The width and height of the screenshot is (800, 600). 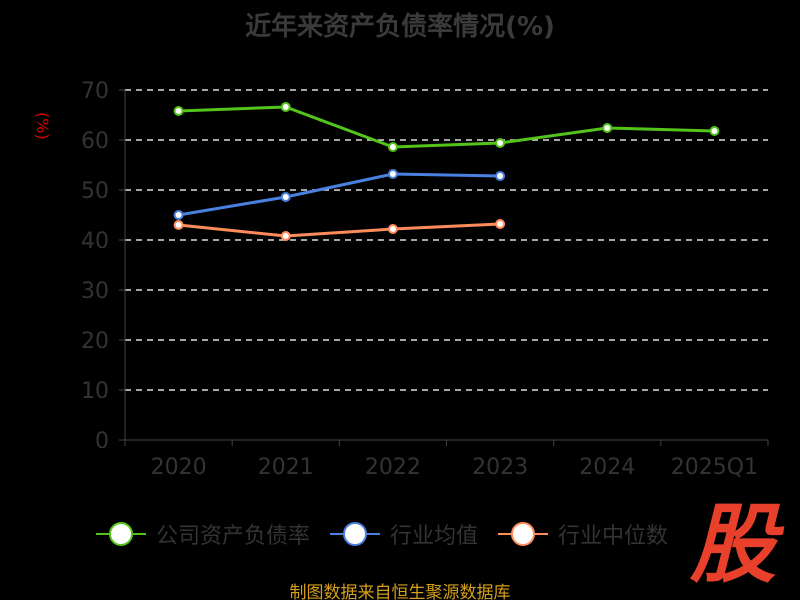 I want to click on y-tick-label: 60, so click(x=95, y=141).